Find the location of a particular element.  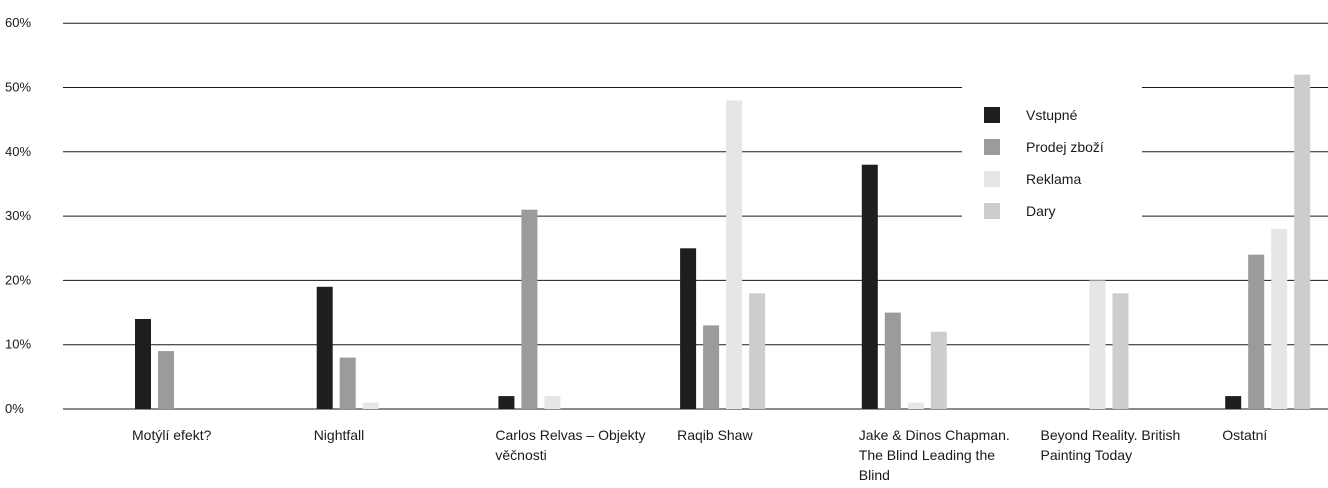

y-tick-label: 60% is located at coordinates (18, 22).